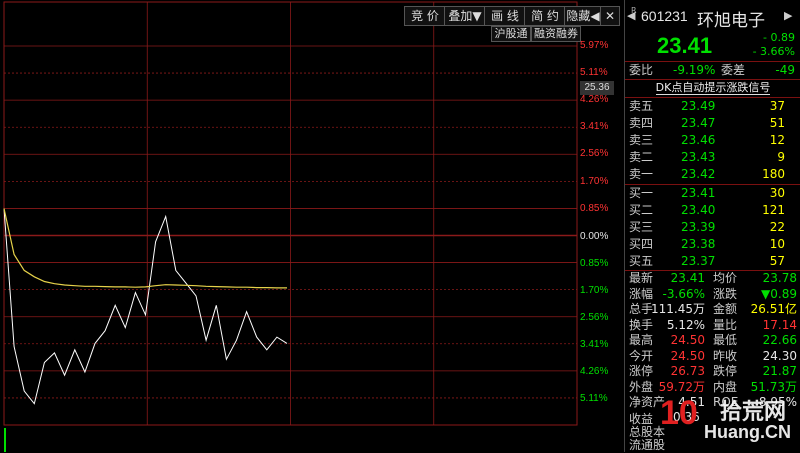 This screenshot has width=800, height=453. Describe the element at coordinates (679, 413) in the screenshot. I see `watermark-number: 10` at that location.